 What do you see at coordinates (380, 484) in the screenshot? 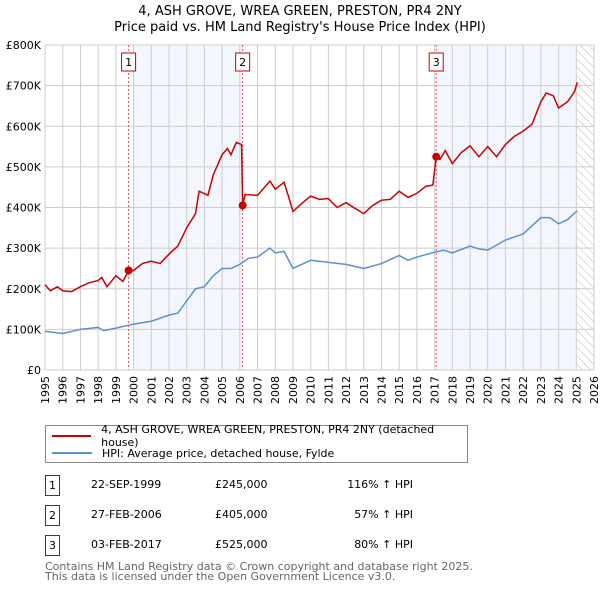
I see `sale-hpi-diff: 116% ↑ HPI` at bounding box center [380, 484].